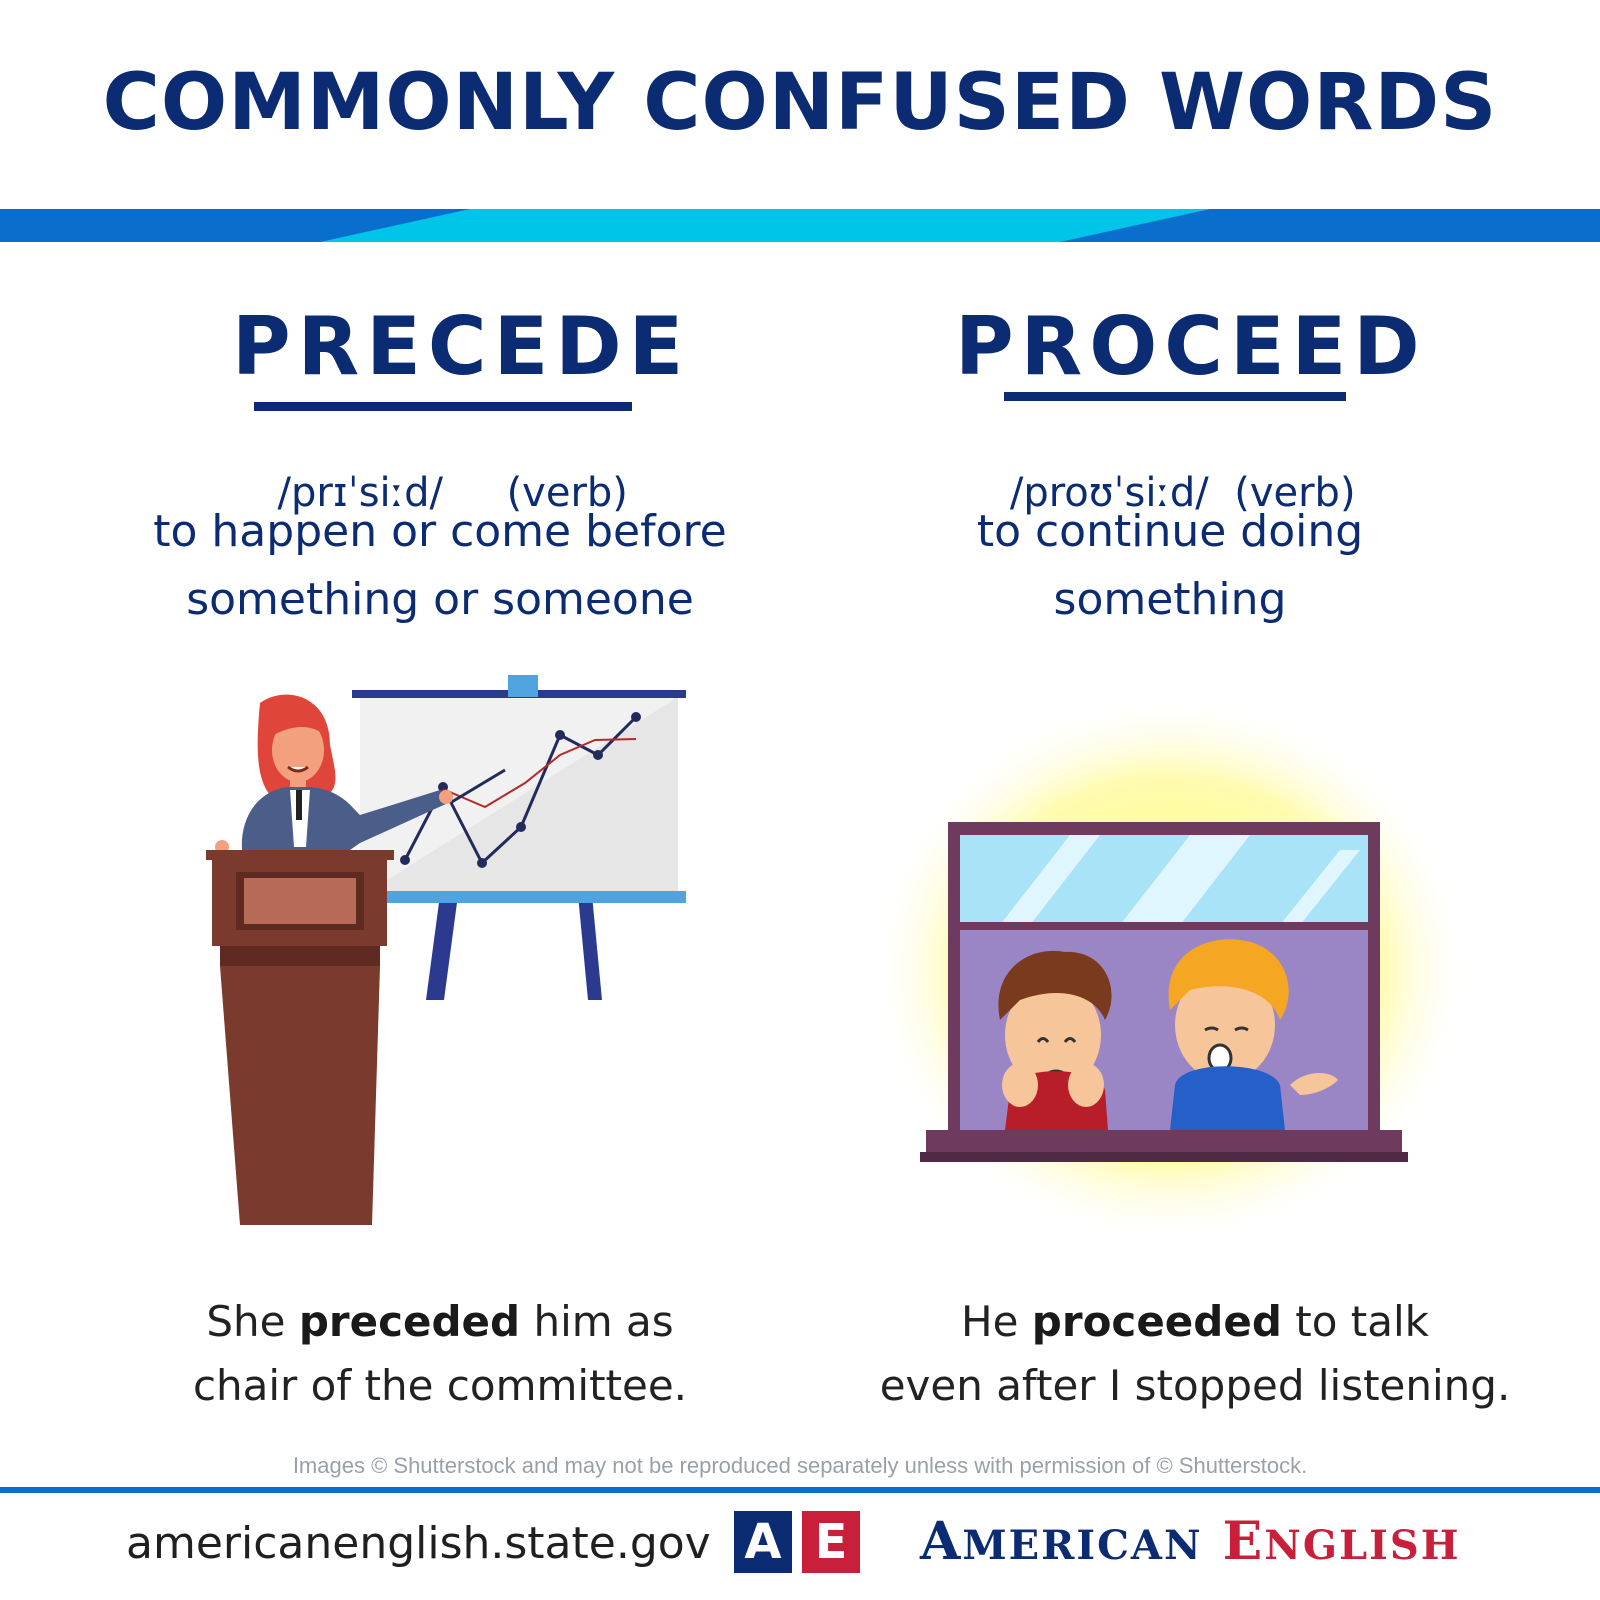  Describe the element at coordinates (831, 1542) in the screenshot. I see `logo-e-box: E` at that location.